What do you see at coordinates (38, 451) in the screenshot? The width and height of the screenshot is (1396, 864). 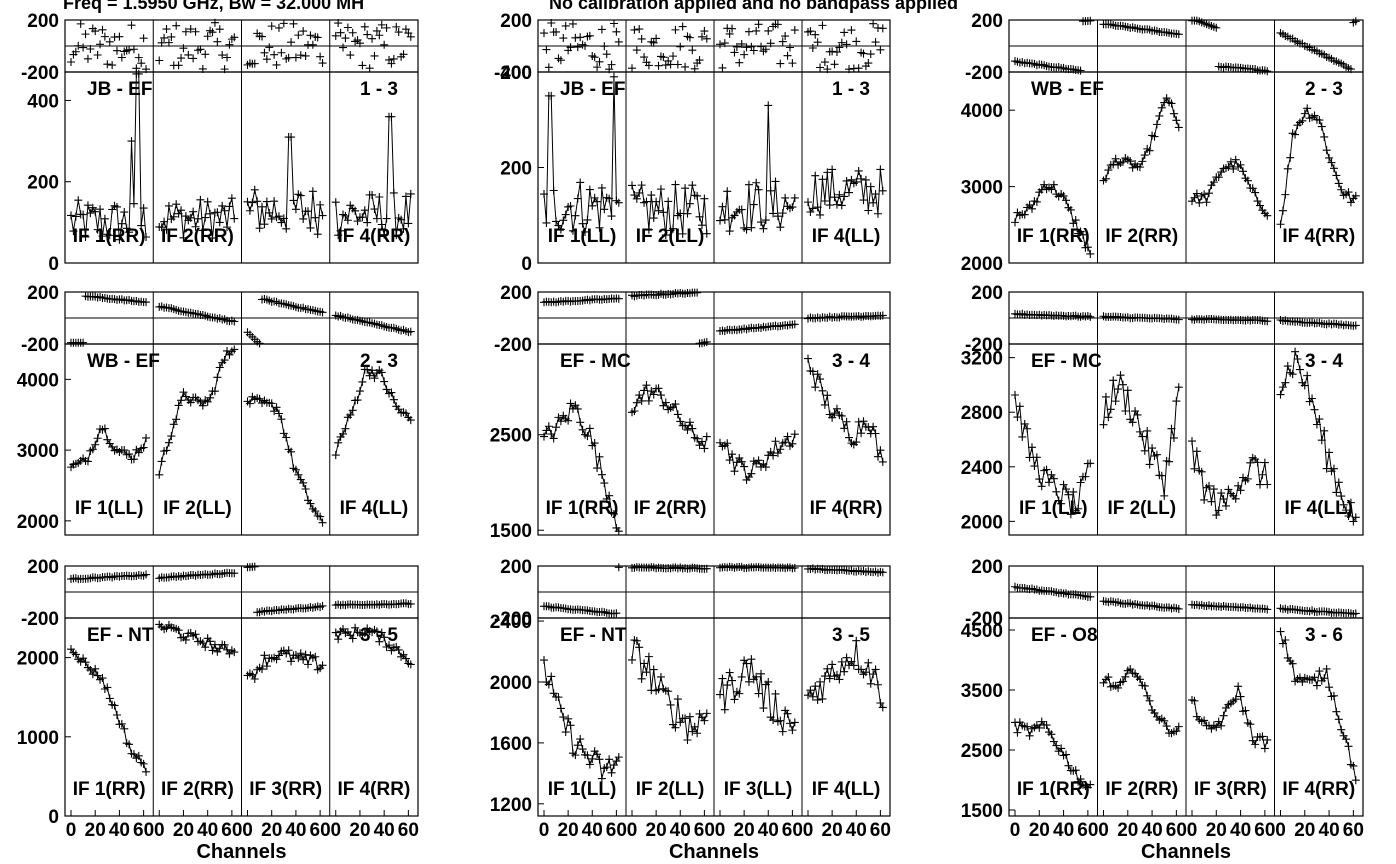 I see `amp-tick-label: 3000` at bounding box center [38, 451].